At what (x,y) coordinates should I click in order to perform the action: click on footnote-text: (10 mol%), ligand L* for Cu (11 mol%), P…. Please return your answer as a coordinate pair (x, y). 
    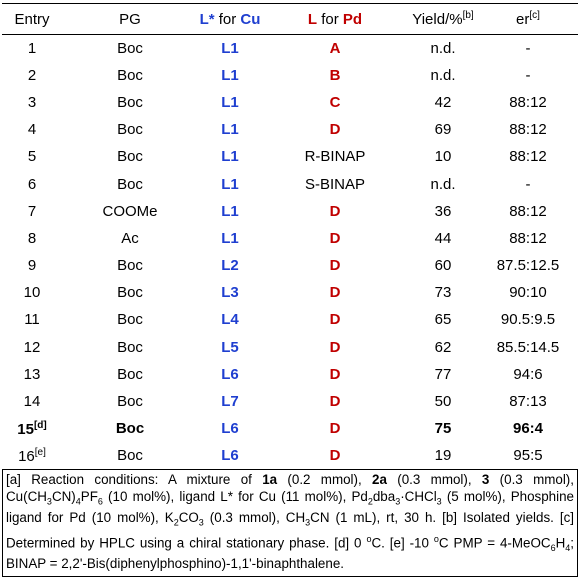
    Looking at the image, I should click on (235, 496).